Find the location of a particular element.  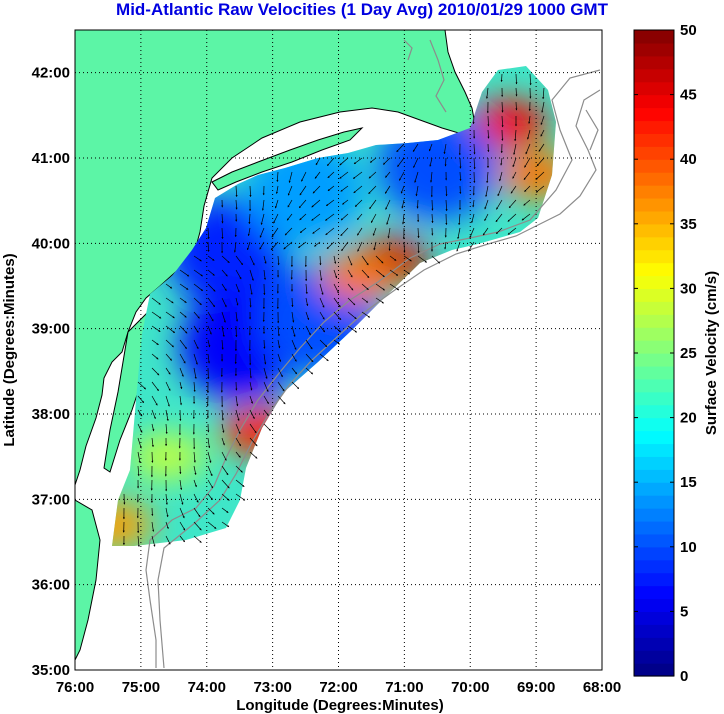

x-tick-label: 69:00 is located at coordinates (536, 687).